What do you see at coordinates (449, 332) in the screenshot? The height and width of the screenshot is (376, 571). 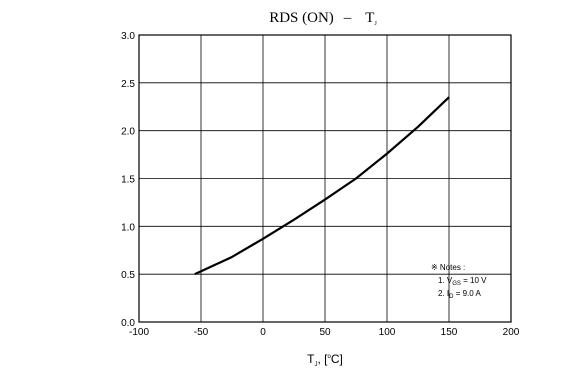 I see `x-tick-label: 150` at bounding box center [449, 332].